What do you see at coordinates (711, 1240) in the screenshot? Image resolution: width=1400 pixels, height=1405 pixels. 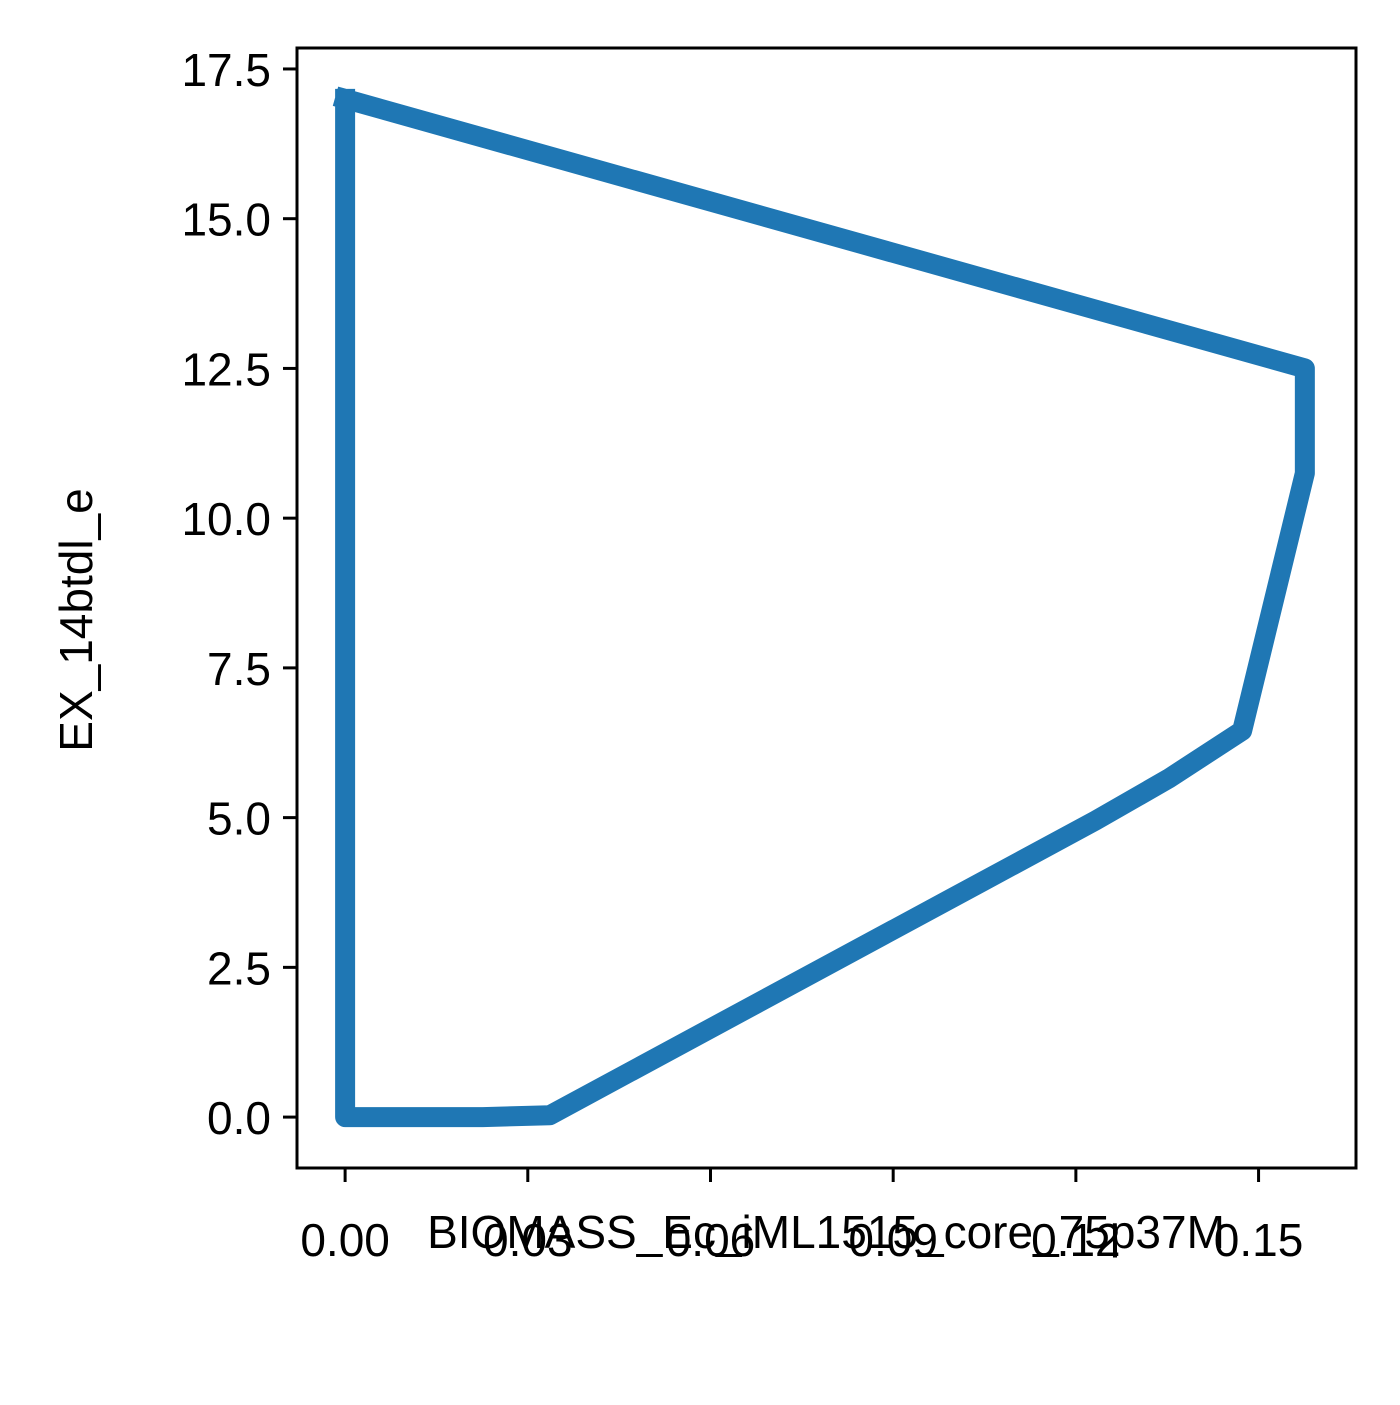 I see `x-tick-label: 0.06` at bounding box center [711, 1240].